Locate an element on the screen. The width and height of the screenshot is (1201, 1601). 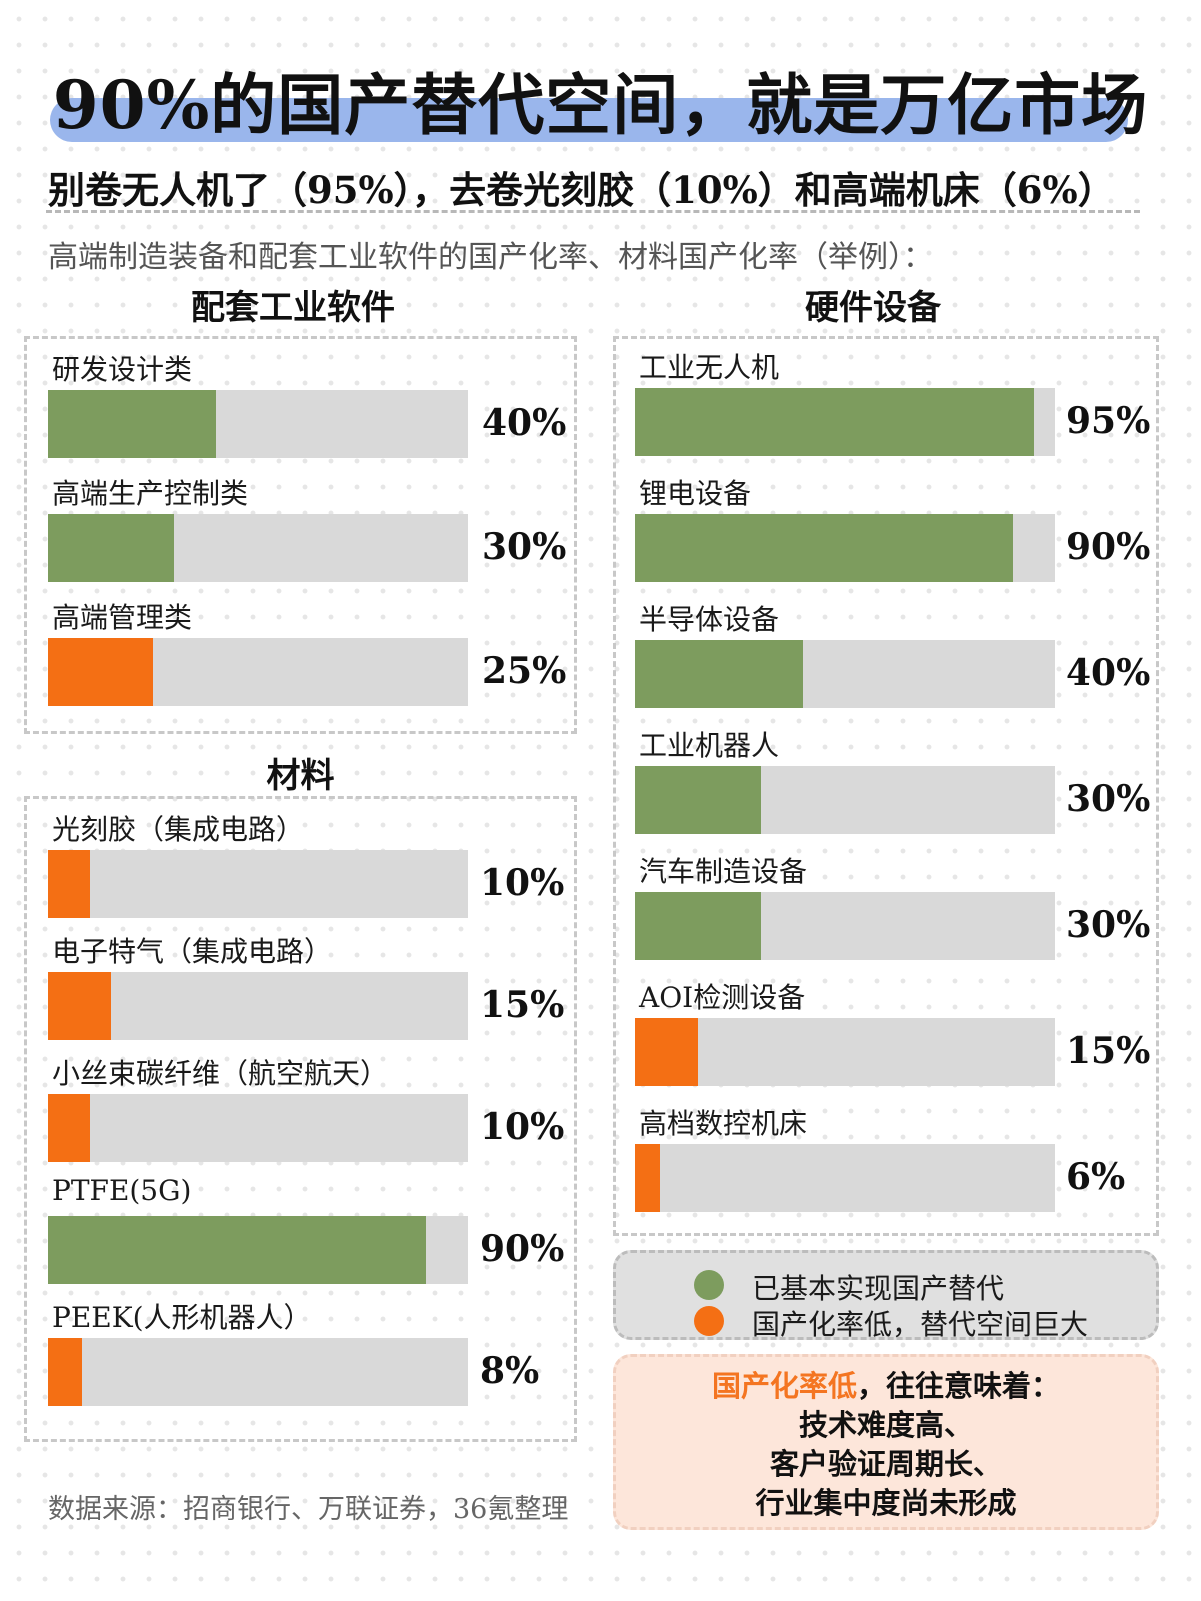
bar-label: AOI检测设备 is located at coordinates (722, 997).